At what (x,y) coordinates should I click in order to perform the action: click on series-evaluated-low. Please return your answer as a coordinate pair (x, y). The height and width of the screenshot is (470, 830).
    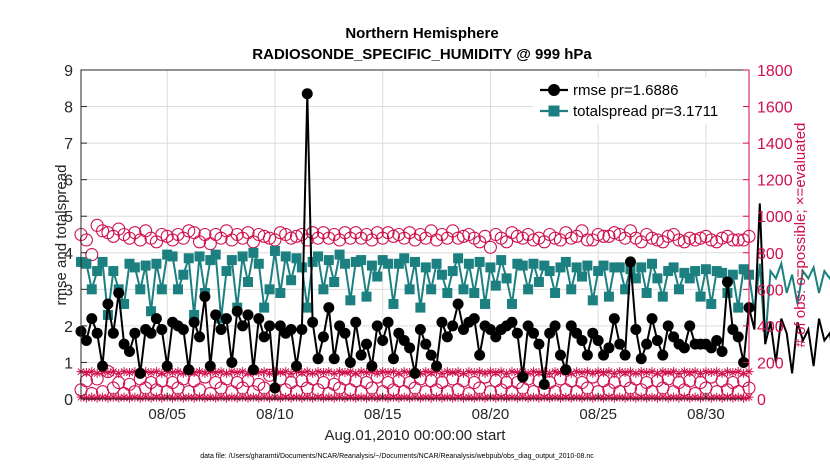
    Looking at the image, I should click on (415, 397).